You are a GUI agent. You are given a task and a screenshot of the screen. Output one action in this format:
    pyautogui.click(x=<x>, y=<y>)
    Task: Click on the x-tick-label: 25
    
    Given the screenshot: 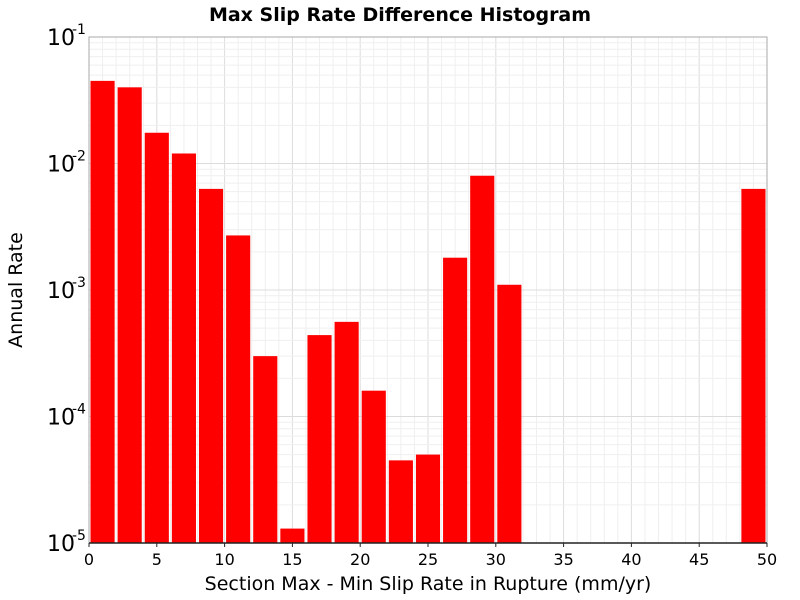 What is the action you would take?
    pyautogui.click(x=428, y=559)
    